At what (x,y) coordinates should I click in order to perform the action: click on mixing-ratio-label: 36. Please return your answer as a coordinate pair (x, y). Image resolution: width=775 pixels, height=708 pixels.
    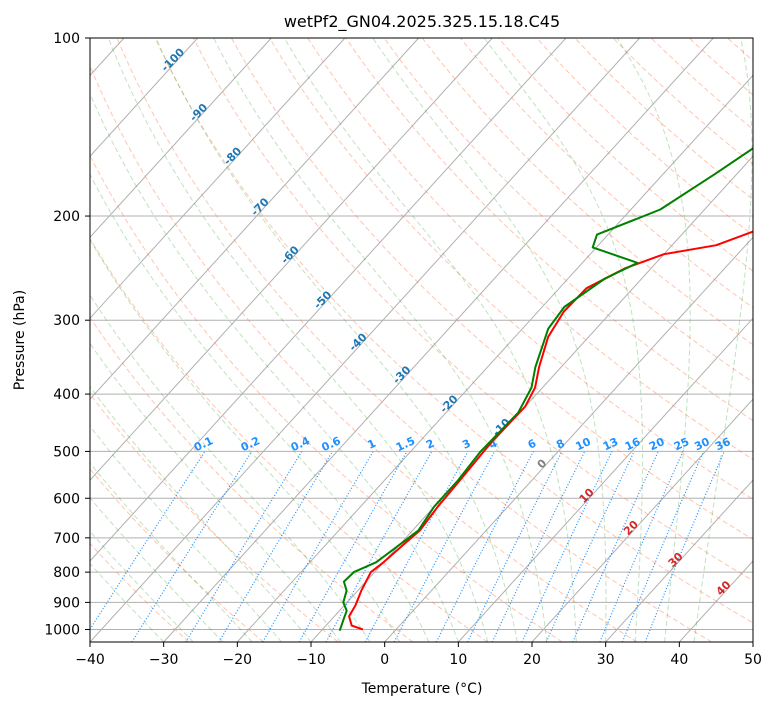
    Looking at the image, I should click on (723, 444).